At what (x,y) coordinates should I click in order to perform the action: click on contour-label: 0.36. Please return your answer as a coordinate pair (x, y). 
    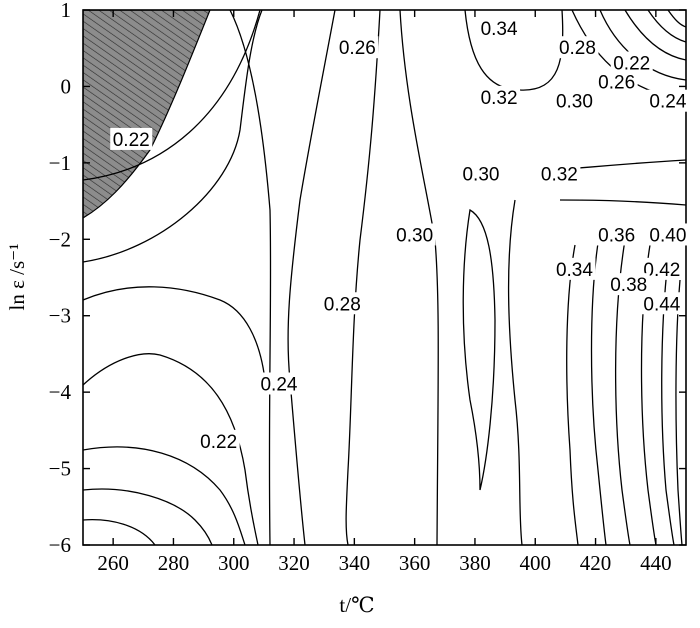
    Looking at the image, I should click on (616, 235).